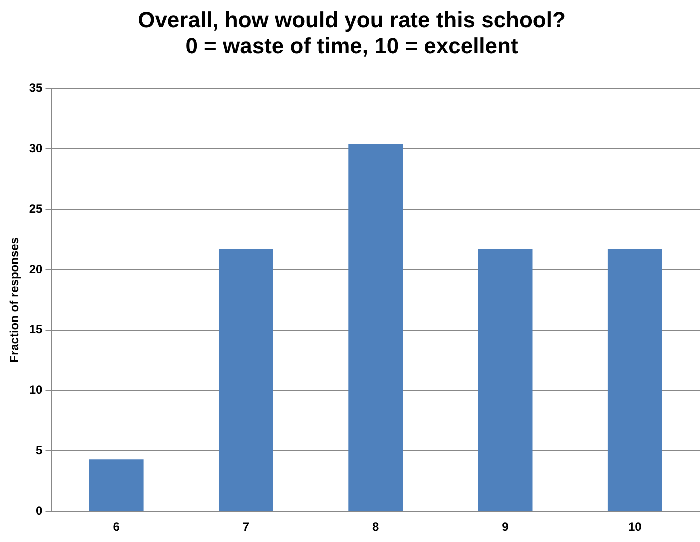 This screenshot has height=542, width=700. Describe the element at coordinates (506, 527) in the screenshot. I see `x-tick-label: 9` at that location.